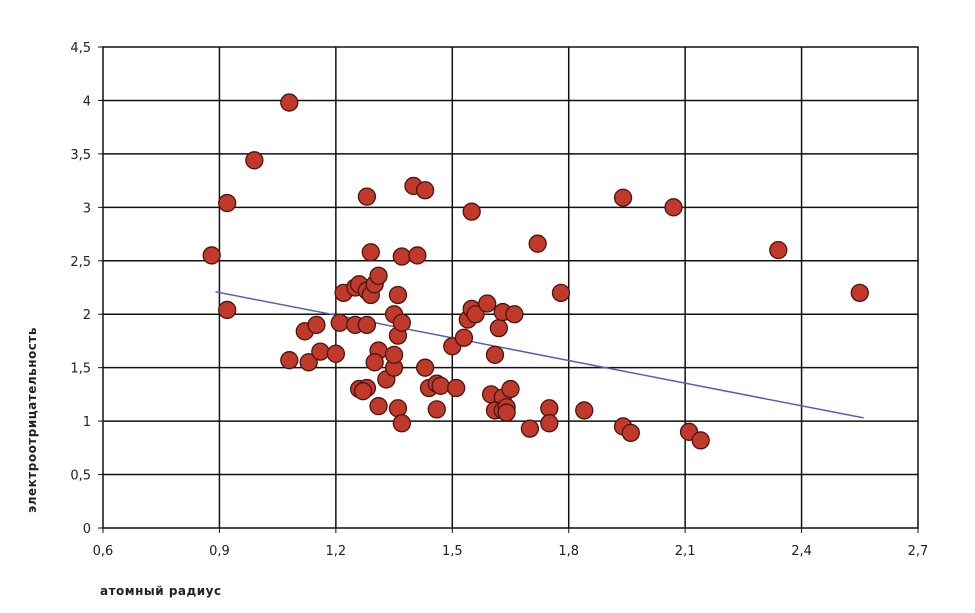  Describe the element at coordinates (87, 208) in the screenshot. I see `y-tick-label: 3` at that location.